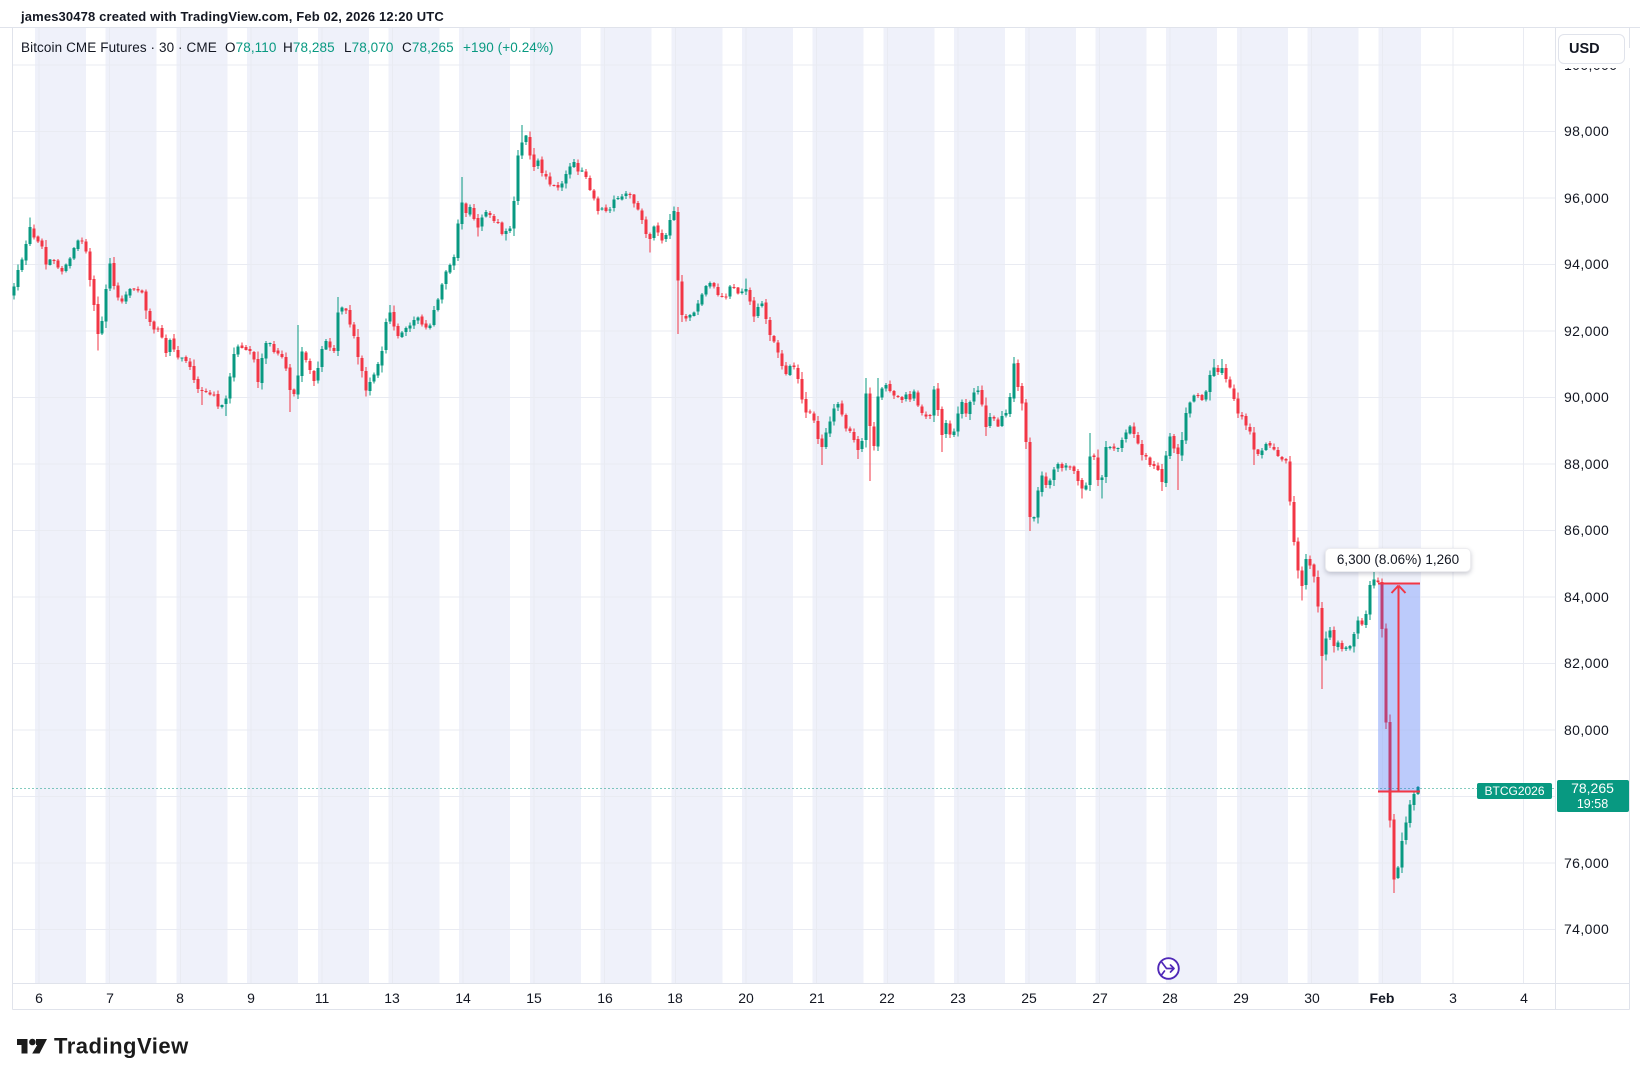  What do you see at coordinates (121, 1047) in the screenshot?
I see `svg-text: TradingView` at bounding box center [121, 1047].